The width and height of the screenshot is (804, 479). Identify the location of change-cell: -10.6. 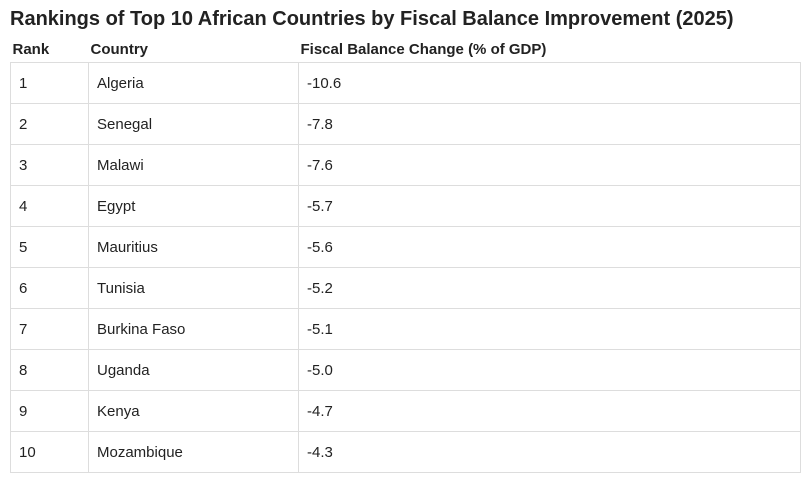
(549, 83).